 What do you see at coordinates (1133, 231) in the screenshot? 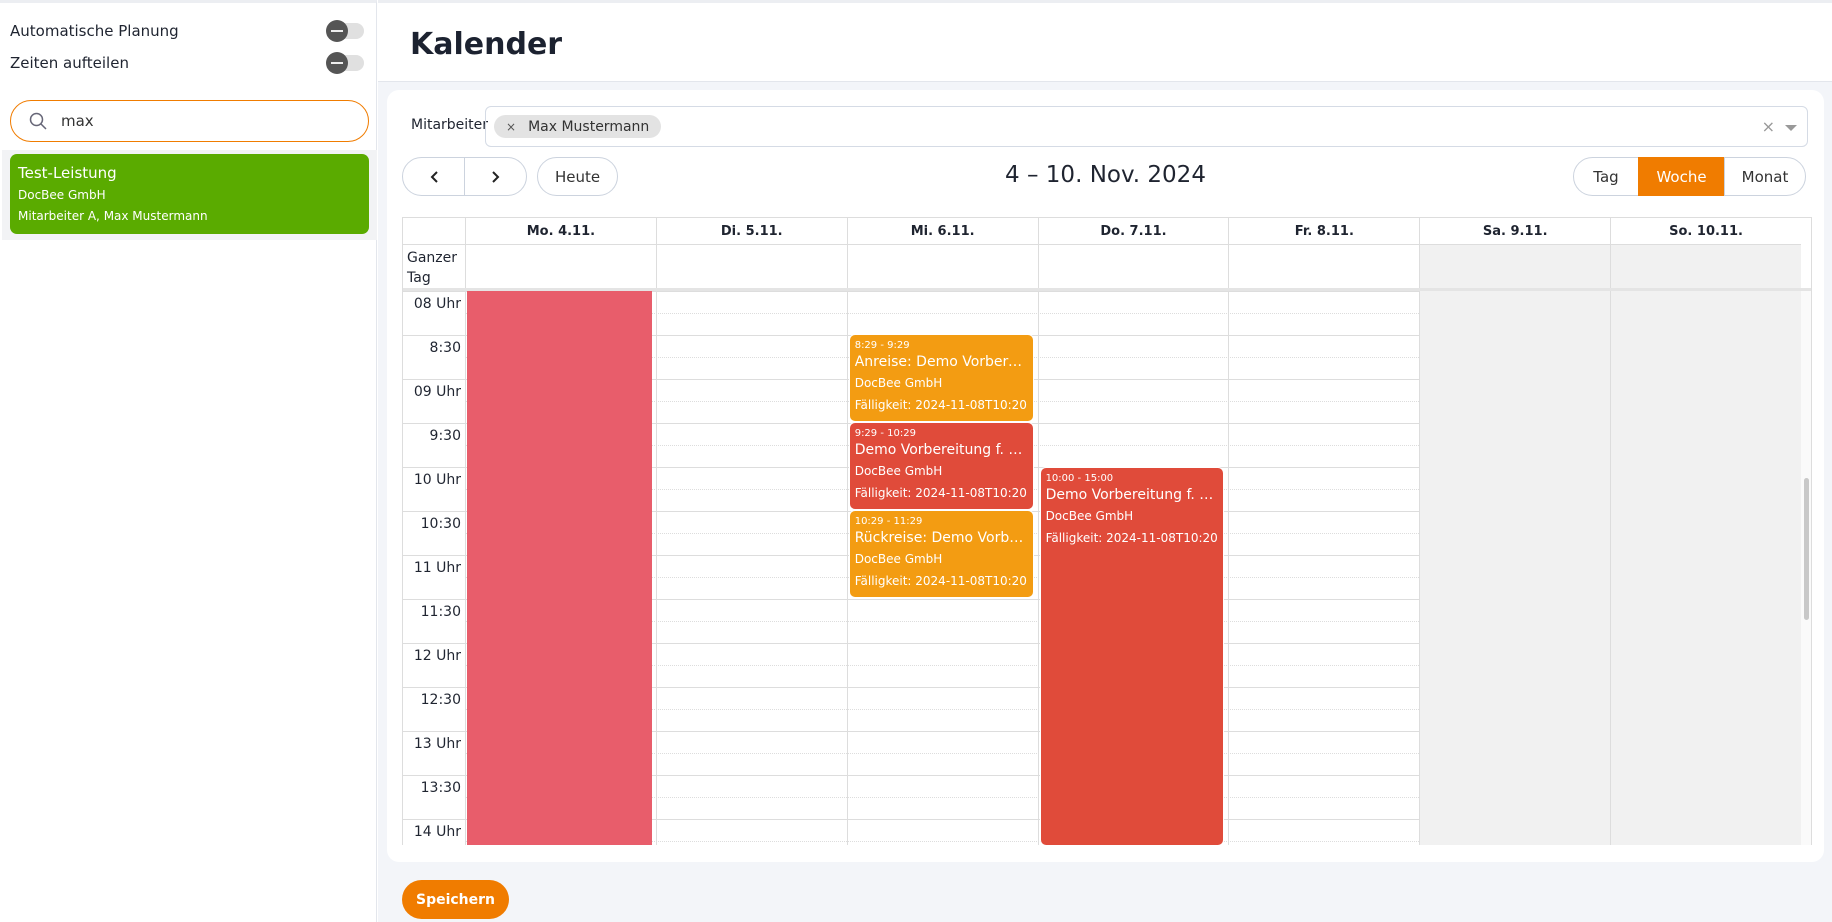
I see `day-header: Do. 7.11.` at bounding box center [1133, 231].